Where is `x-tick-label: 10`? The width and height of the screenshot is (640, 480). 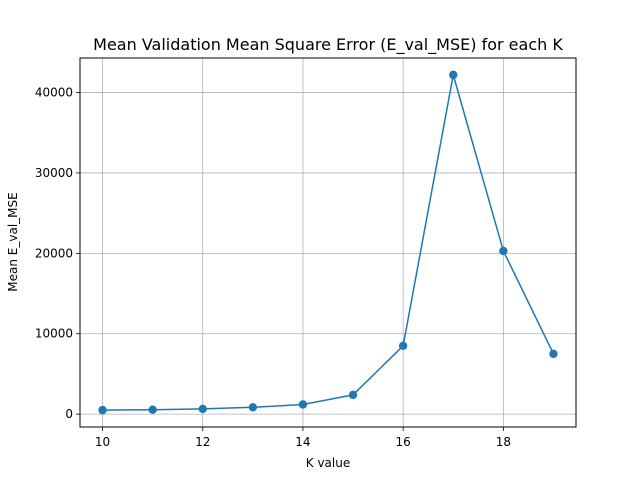
x-tick-label: 10 is located at coordinates (102, 442).